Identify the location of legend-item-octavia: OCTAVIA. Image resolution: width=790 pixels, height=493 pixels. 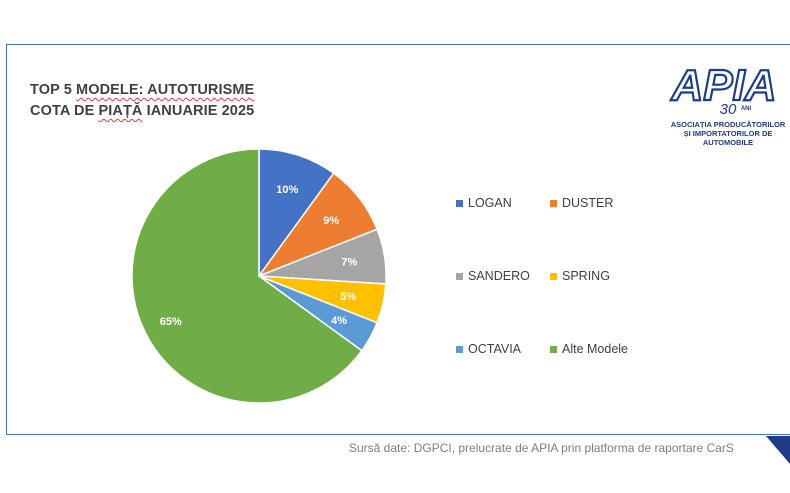
(488, 349).